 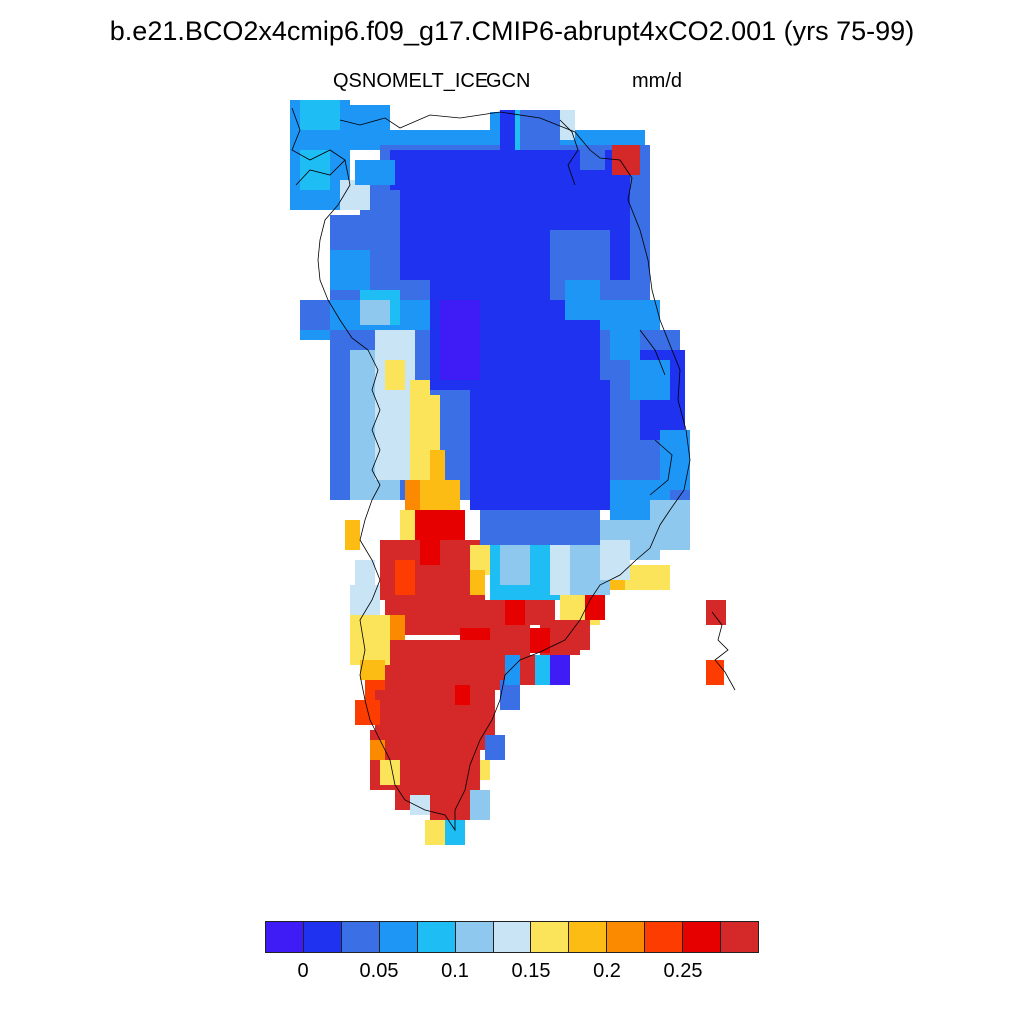 I want to click on variable-suffix: GCN, so click(x=508, y=81).